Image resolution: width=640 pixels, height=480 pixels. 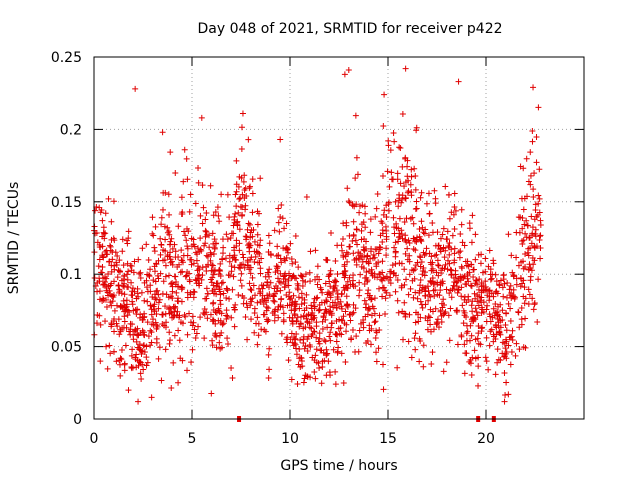 I want to click on y-tick-label: 0, so click(x=77, y=420).